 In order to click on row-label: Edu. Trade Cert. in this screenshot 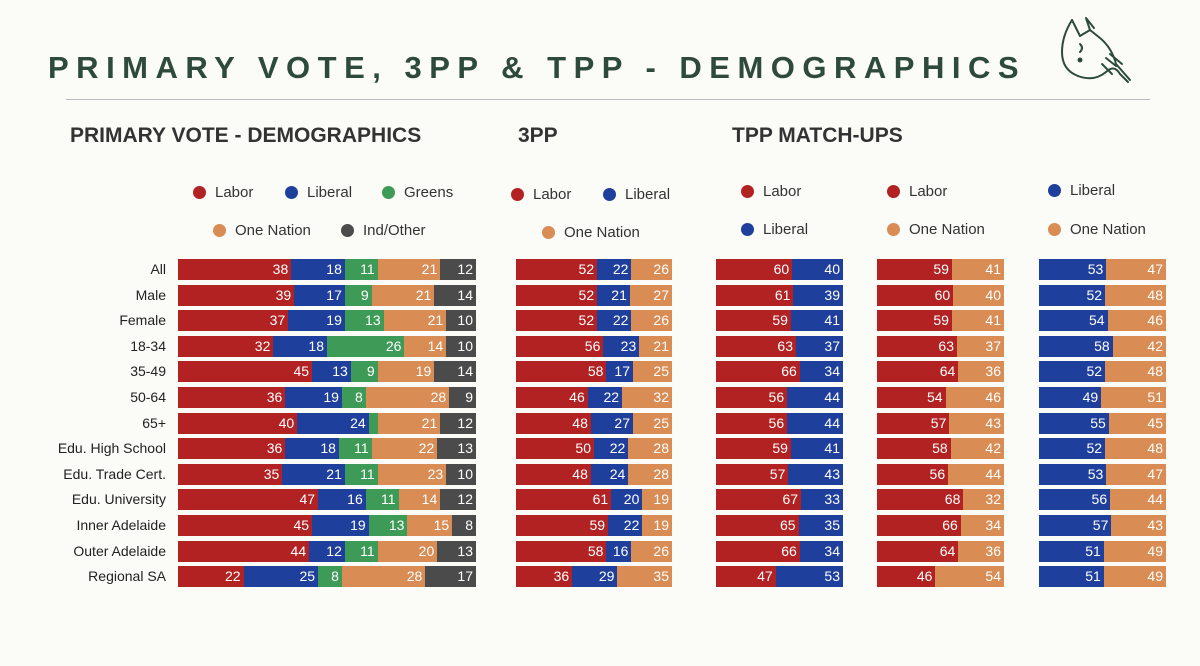, I will do `click(114, 473)`.